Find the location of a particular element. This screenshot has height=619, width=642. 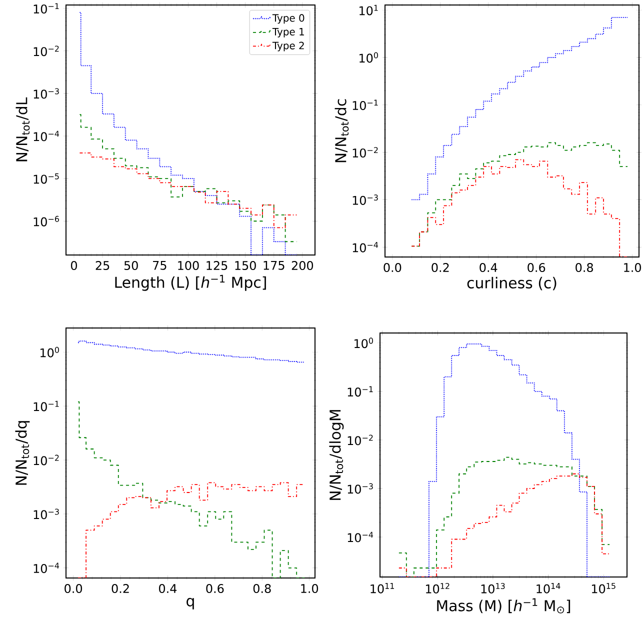

x-tick-label: 10$^{13}$ is located at coordinates (493, 588).